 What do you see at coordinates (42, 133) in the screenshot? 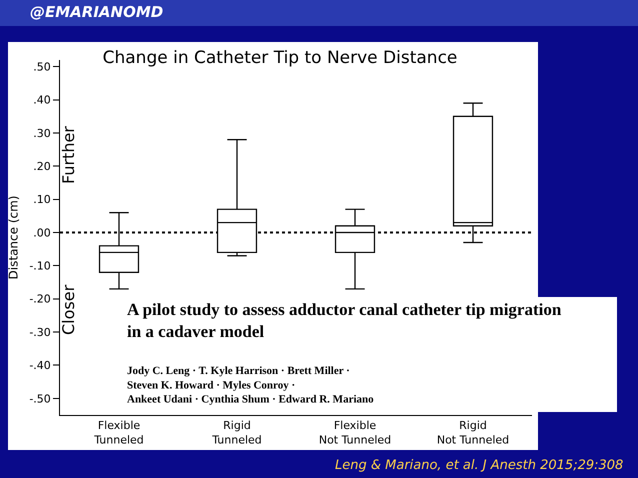
I see `y-tick-label: .30` at bounding box center [42, 133].